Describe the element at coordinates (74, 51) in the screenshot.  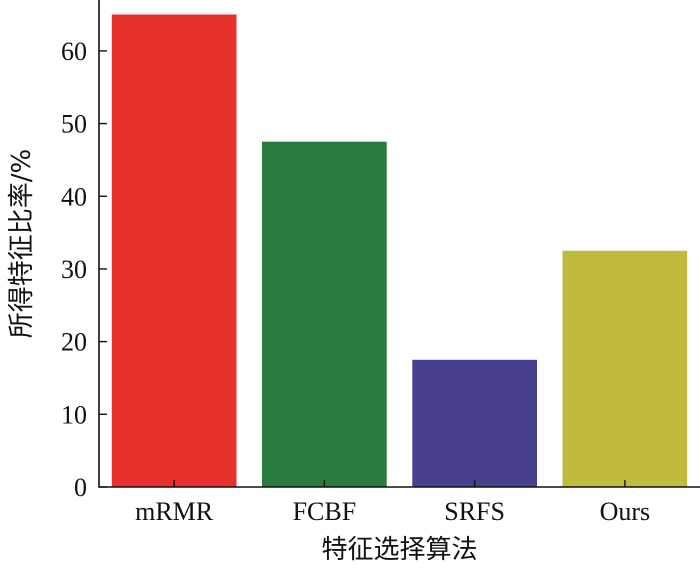
I see `y-tick-label: 60` at that location.